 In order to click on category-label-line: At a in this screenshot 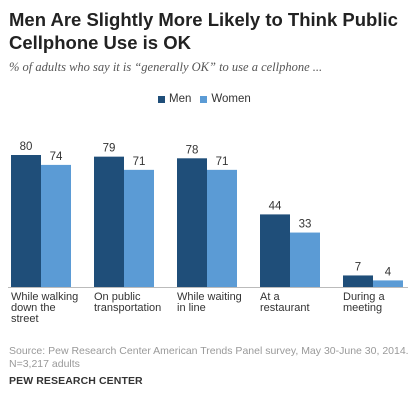, I will do `click(270, 297)`.